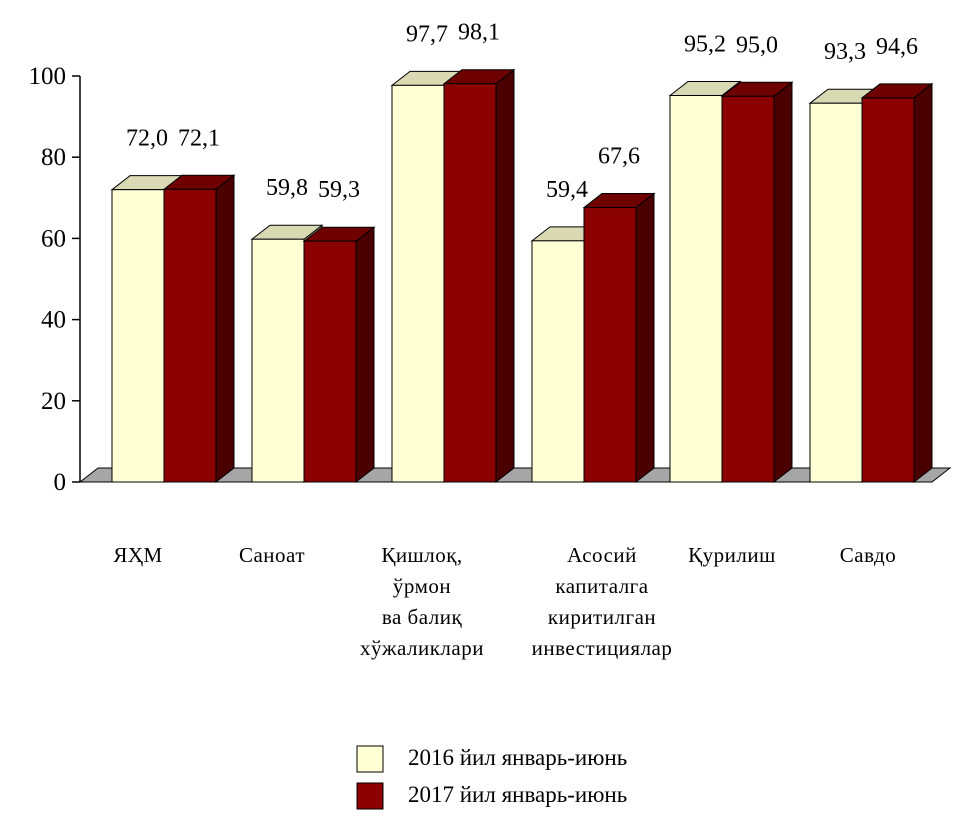 This screenshot has height=835, width=955. I want to click on x-category-label: ўрмон, so click(422, 586).